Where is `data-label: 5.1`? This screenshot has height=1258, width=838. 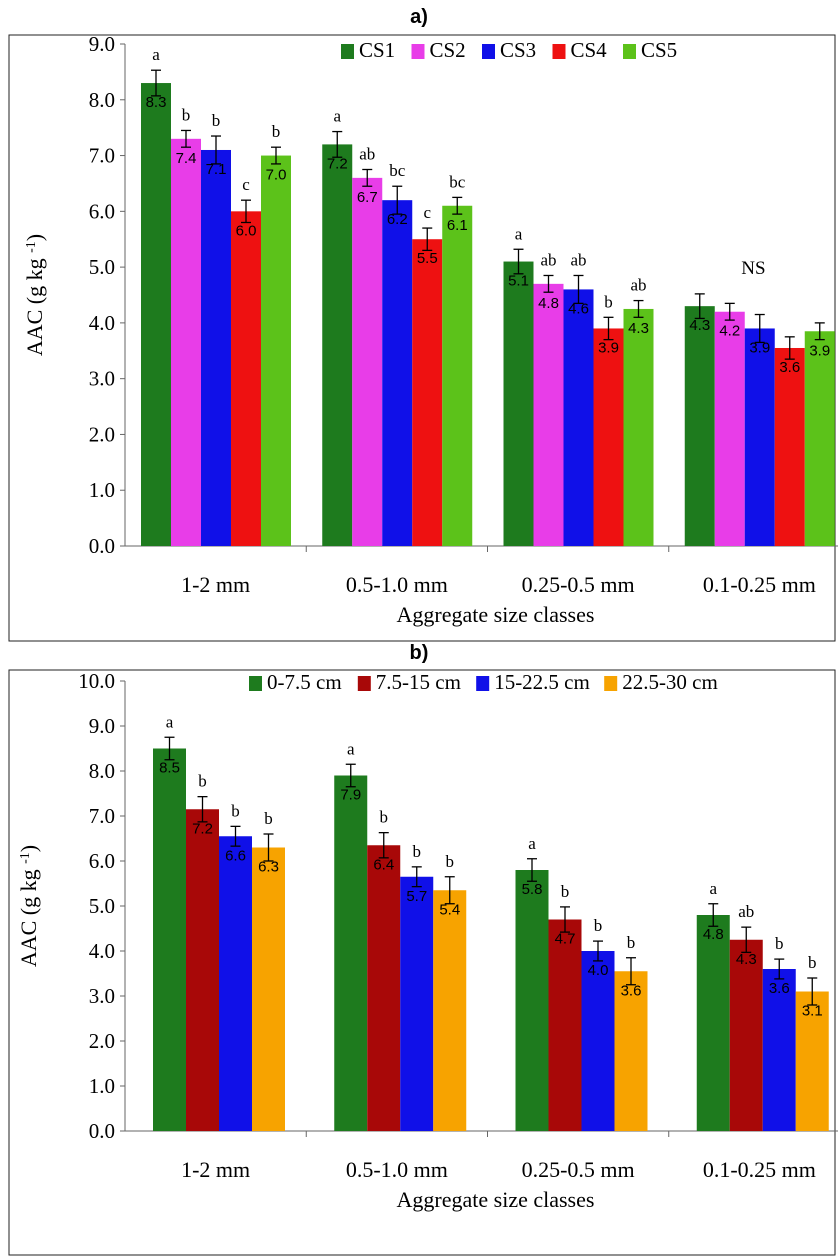
data-label: 5.1 is located at coordinates (518, 281).